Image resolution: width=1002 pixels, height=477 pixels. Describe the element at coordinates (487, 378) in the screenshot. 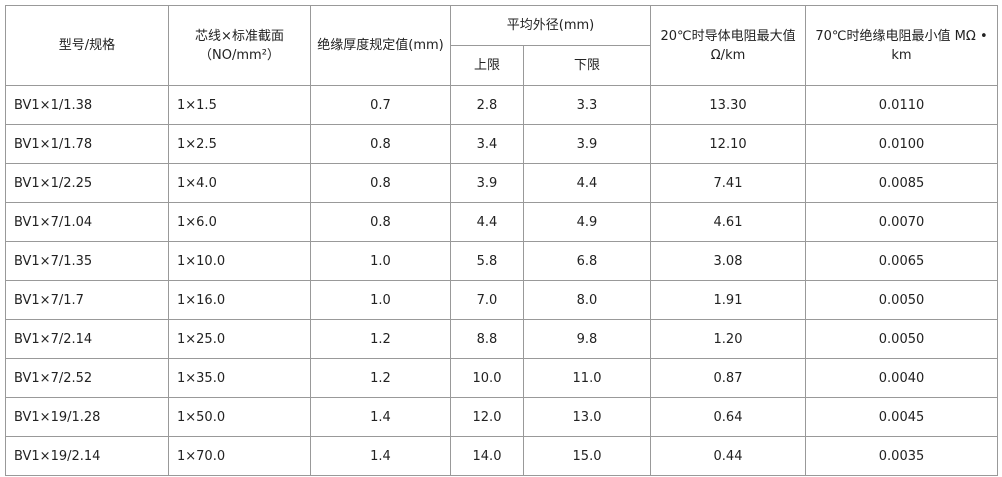

I see `table-cell: 10.0` at that location.